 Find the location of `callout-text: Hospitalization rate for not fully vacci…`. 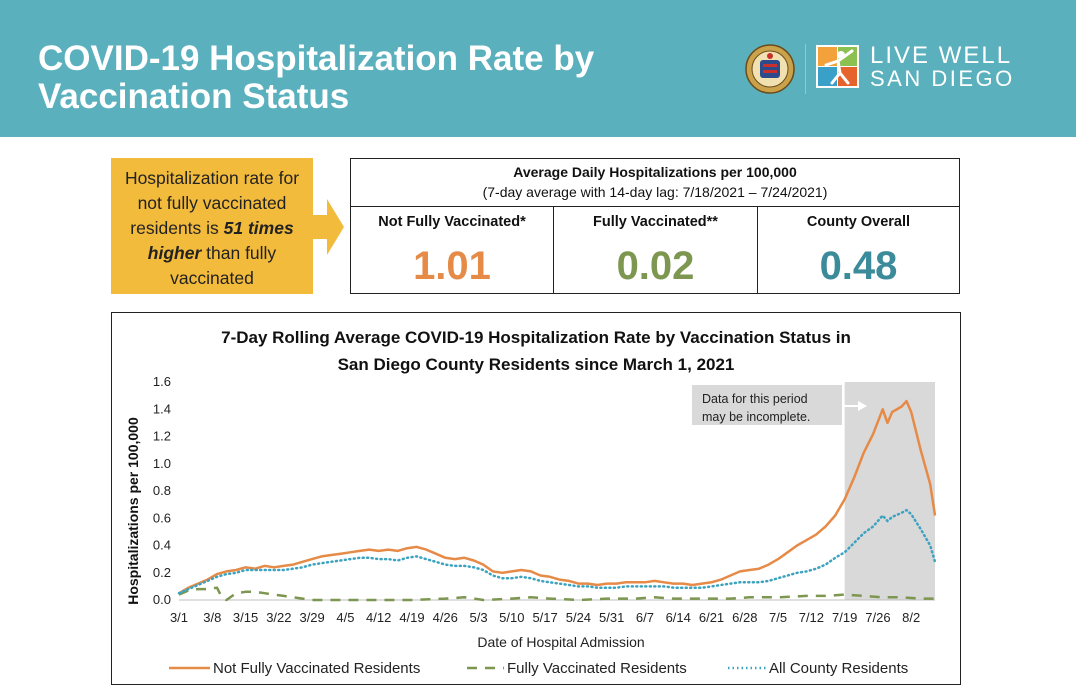

callout-text: Hospitalization rate for not fully vacci… is located at coordinates (212, 228).